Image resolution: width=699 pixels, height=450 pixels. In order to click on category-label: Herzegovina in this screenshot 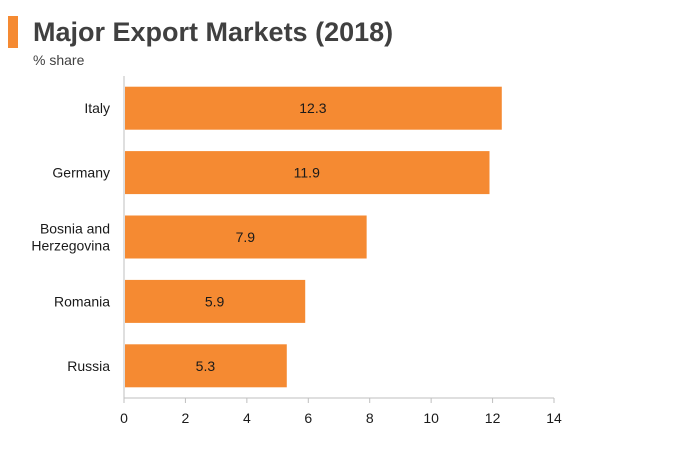, I will do `click(70, 246)`.